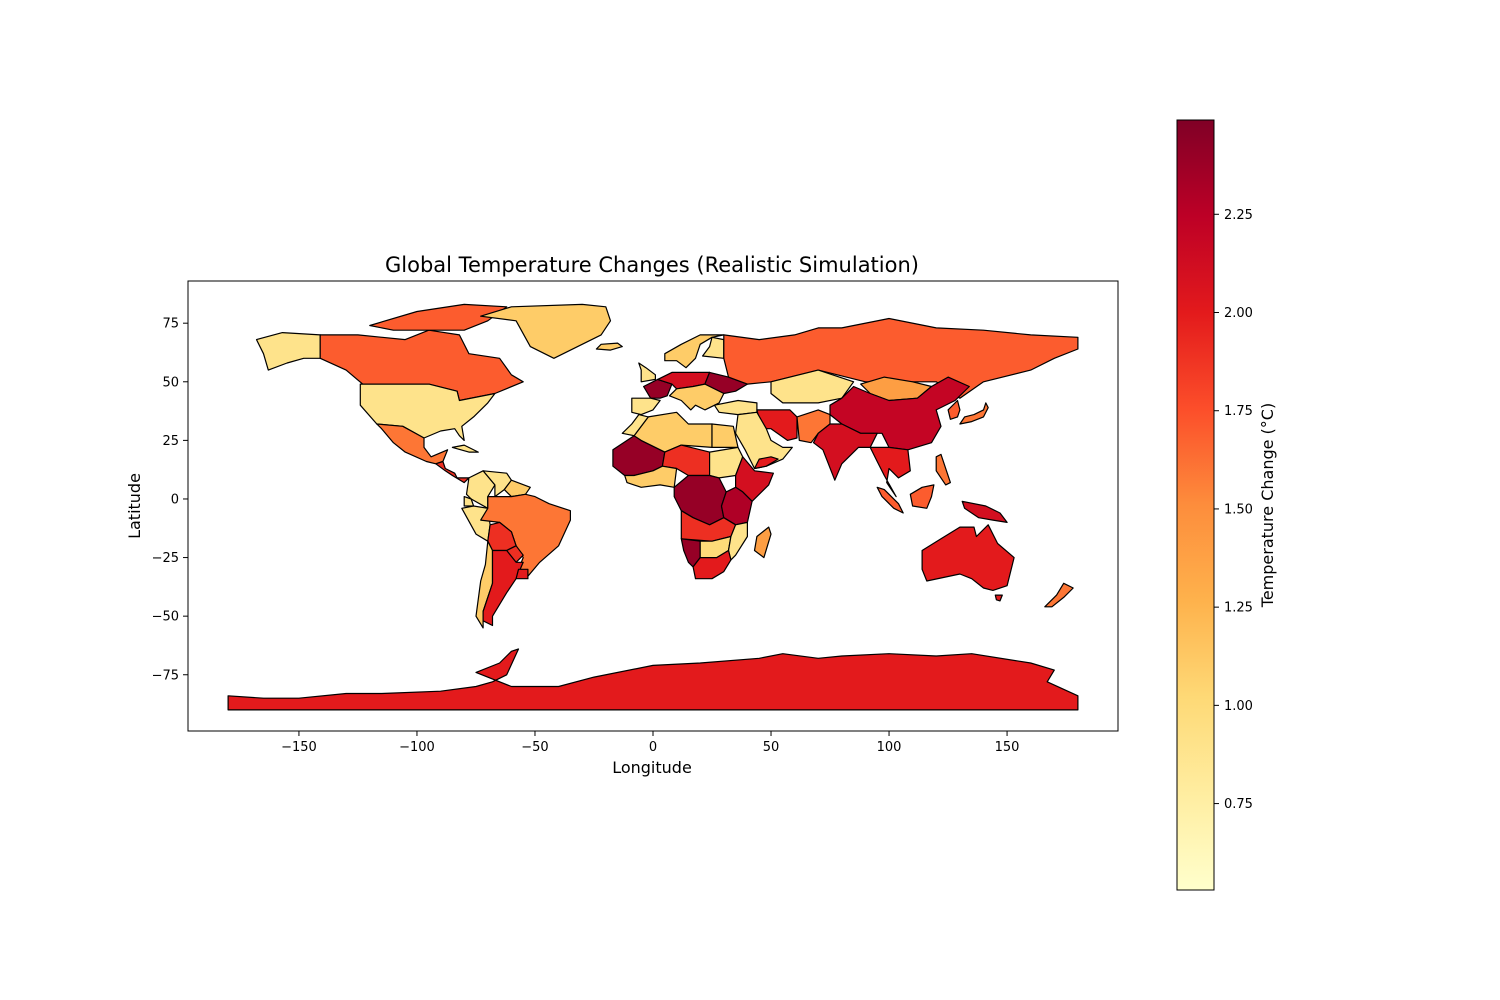 The image size is (1500, 1000). I want to click on y-tick-label: −50, so click(165, 617).